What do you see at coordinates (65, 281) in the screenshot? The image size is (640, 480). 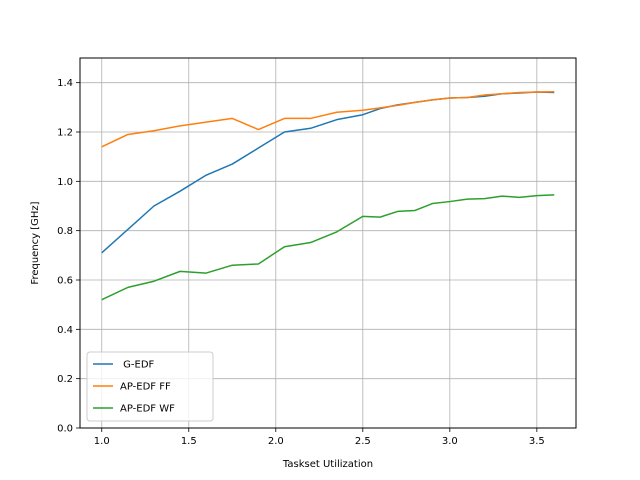 I see `y-tick-label: 0.6` at bounding box center [65, 281].